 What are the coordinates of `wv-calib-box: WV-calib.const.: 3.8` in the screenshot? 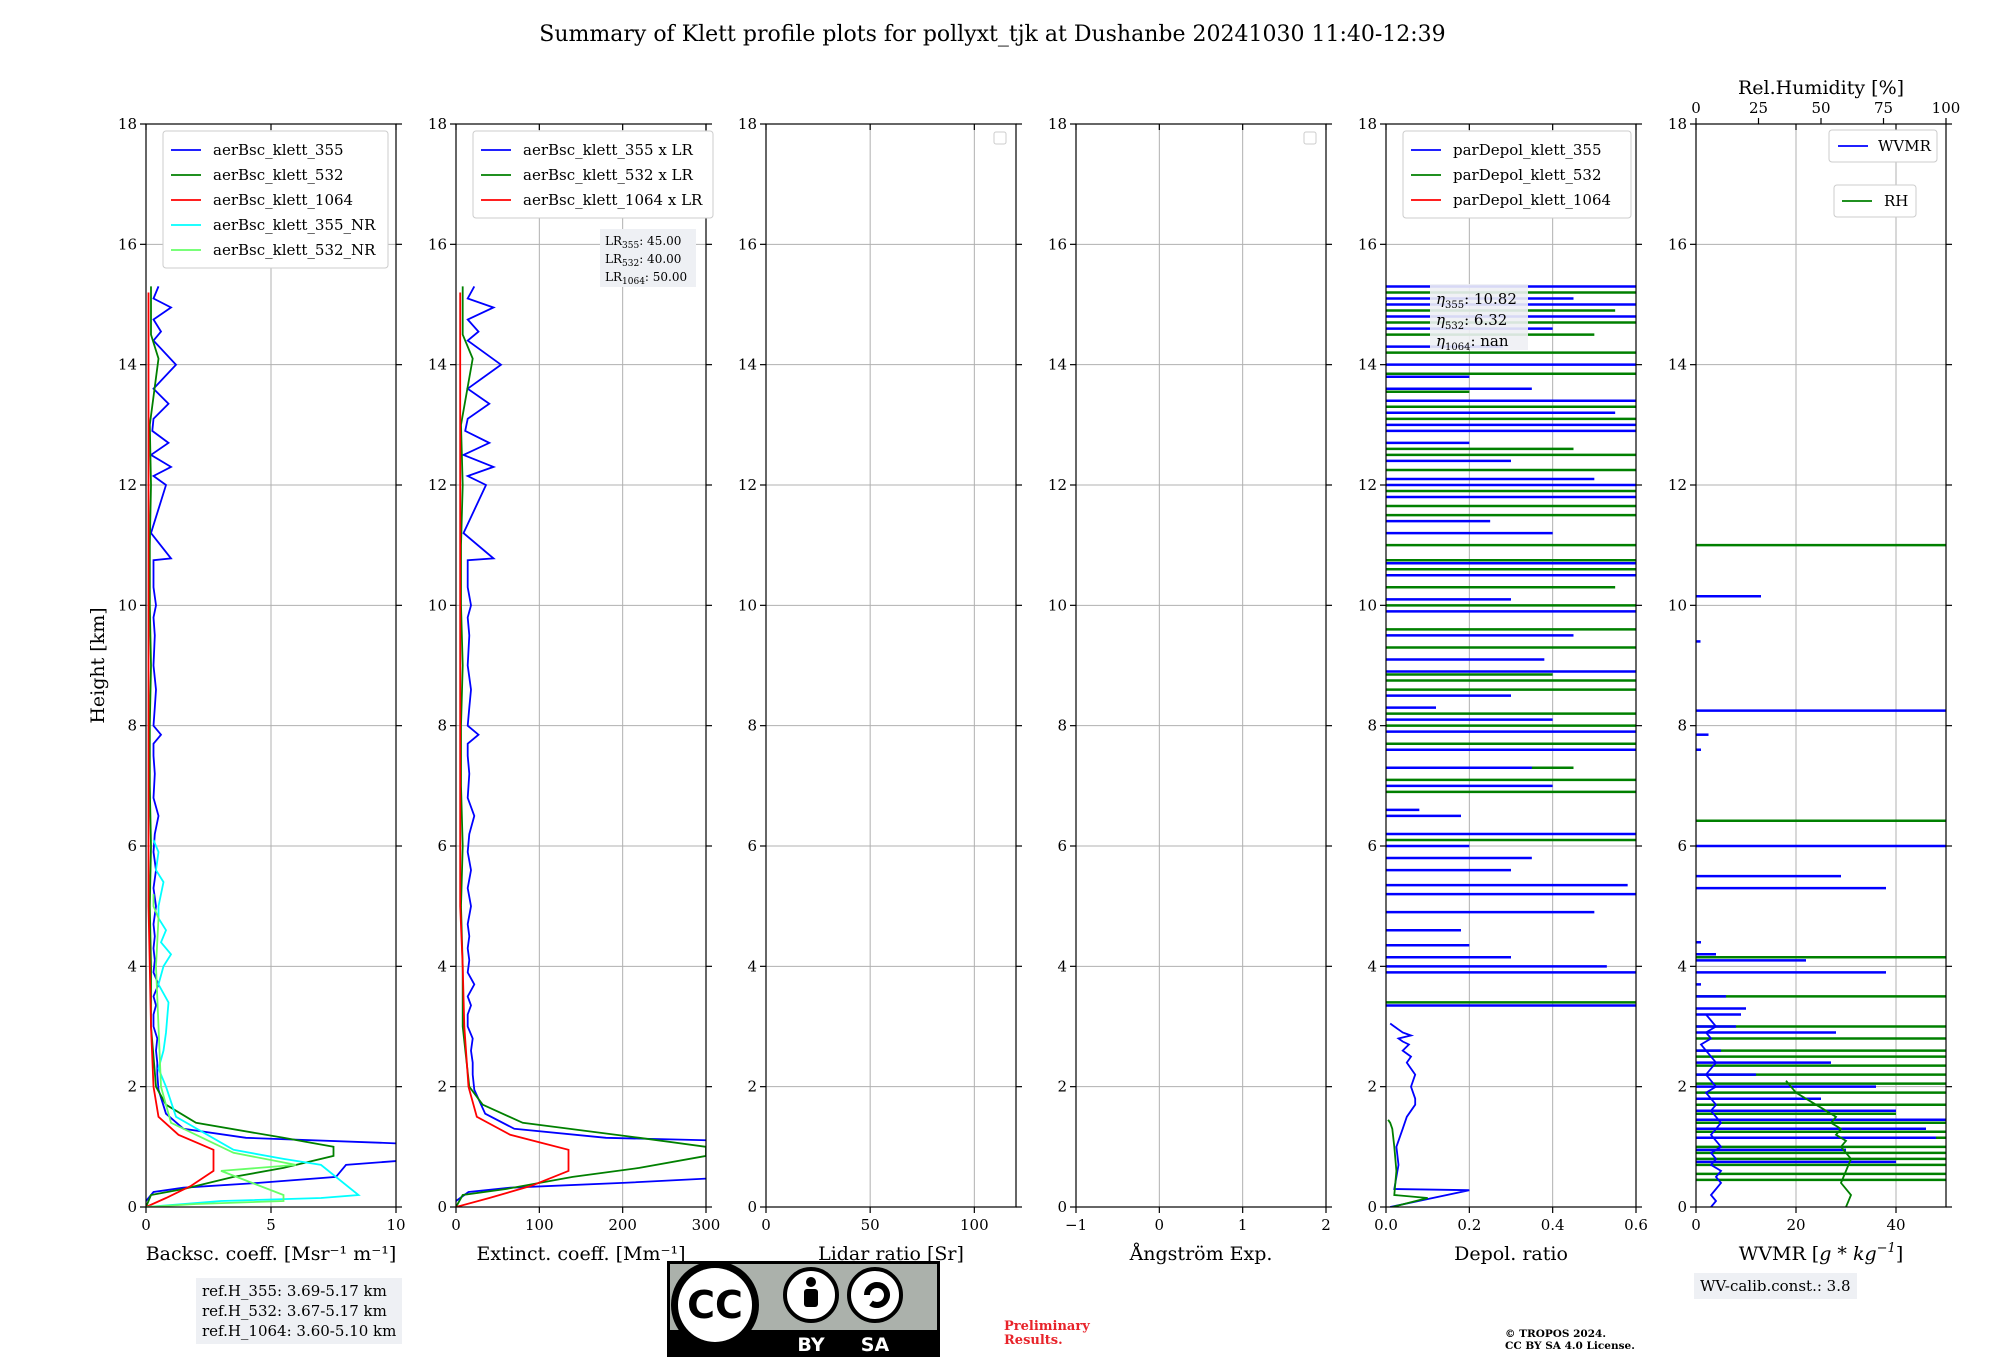 It's located at (1775, 1286).